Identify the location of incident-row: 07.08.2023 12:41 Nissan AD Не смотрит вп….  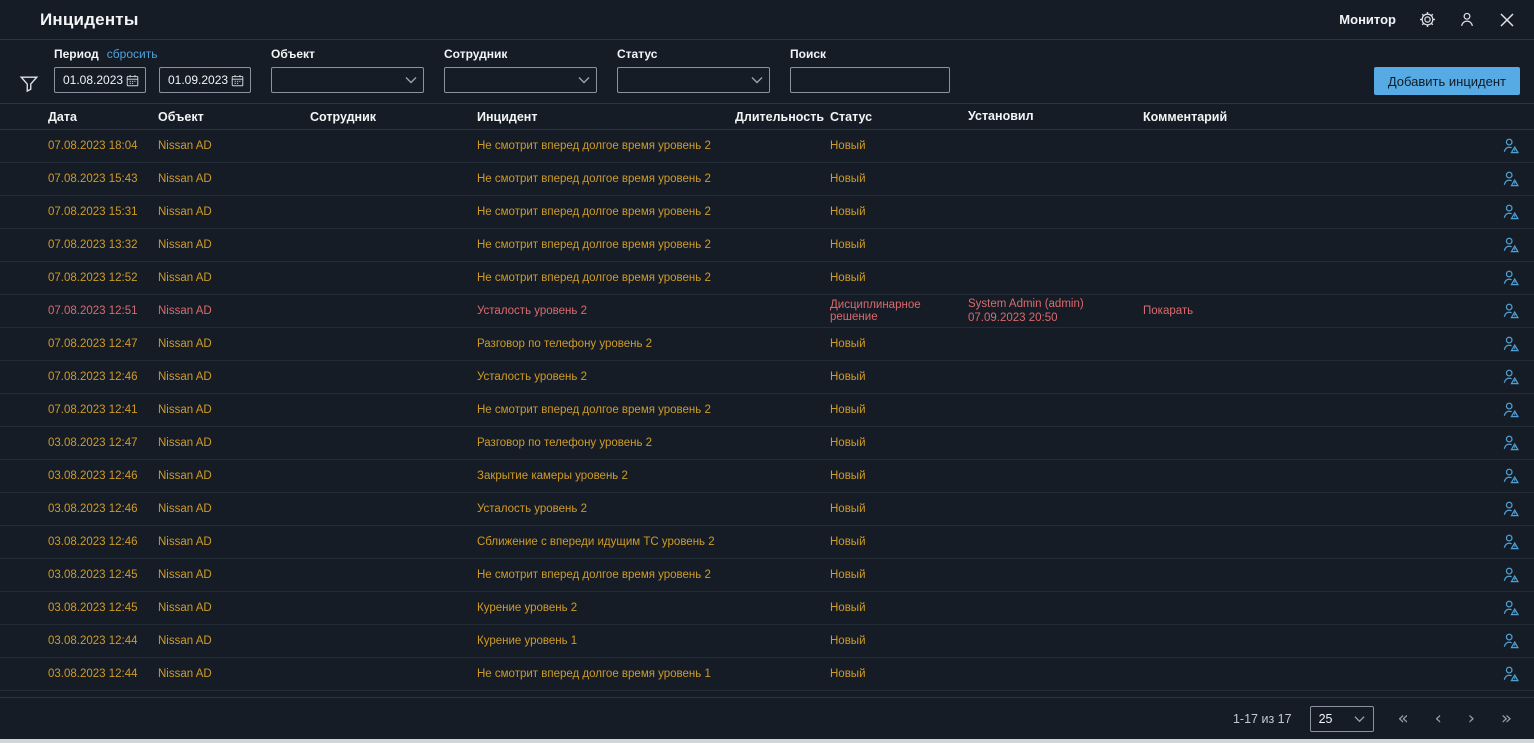
(767, 410).